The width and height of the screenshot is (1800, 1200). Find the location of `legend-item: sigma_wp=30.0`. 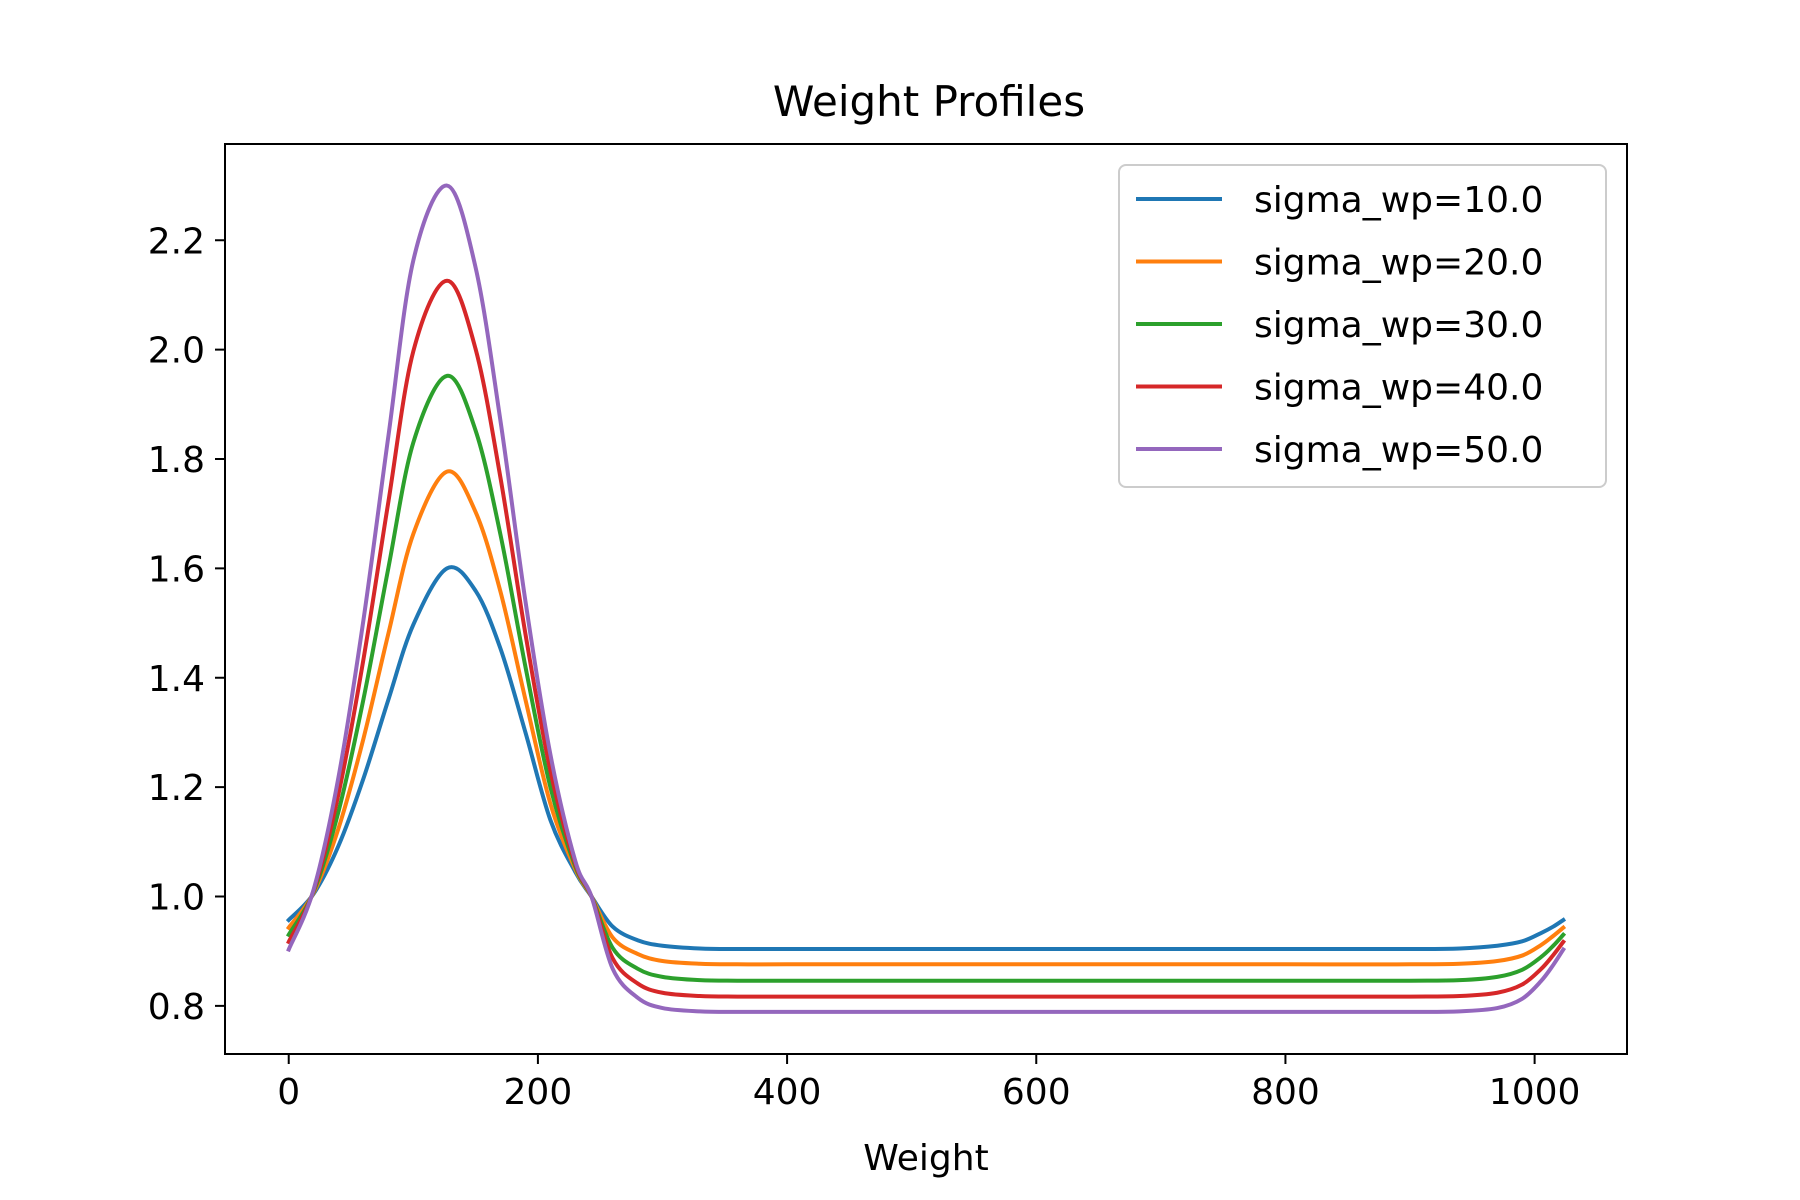

legend-item: sigma_wp=30.0 is located at coordinates (1339, 325).